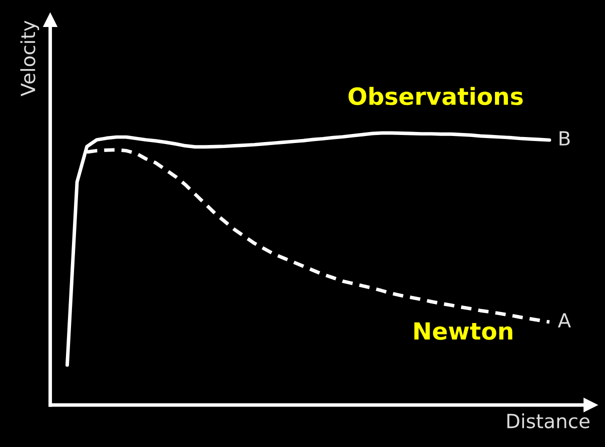 The width and height of the screenshot is (605, 447). I want to click on text: A, so click(564, 320).